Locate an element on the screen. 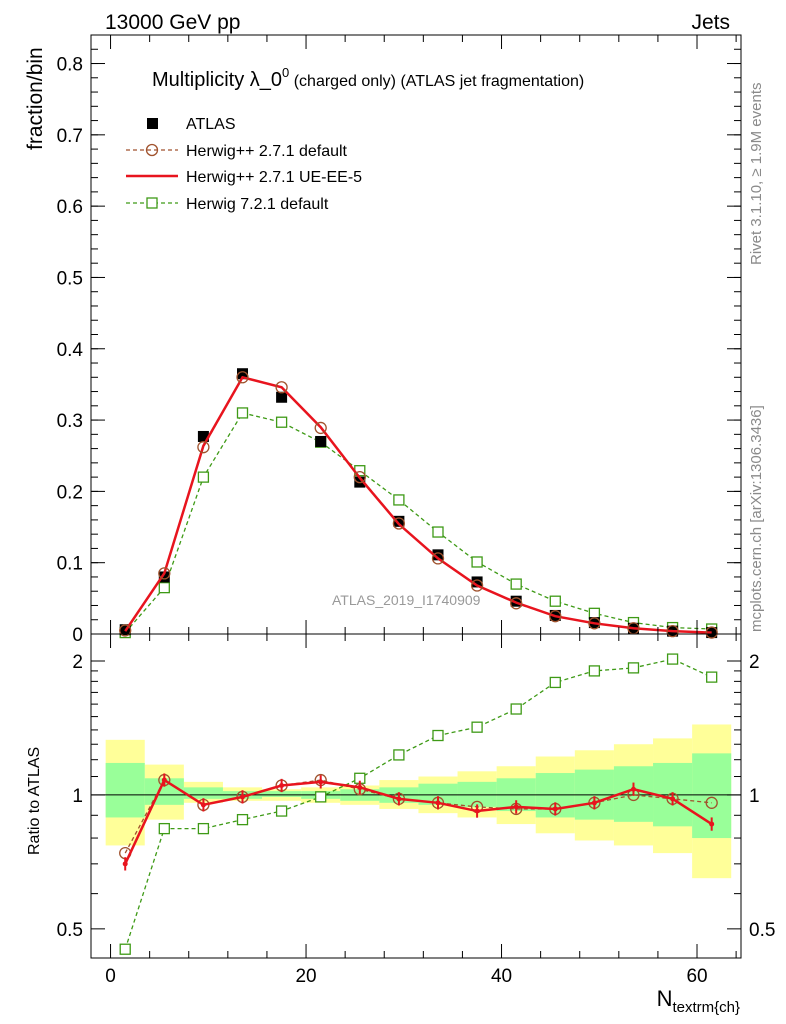  legend-item-herwigpp-default: Herwig++ 2.7.1 default is located at coordinates (237, 151).